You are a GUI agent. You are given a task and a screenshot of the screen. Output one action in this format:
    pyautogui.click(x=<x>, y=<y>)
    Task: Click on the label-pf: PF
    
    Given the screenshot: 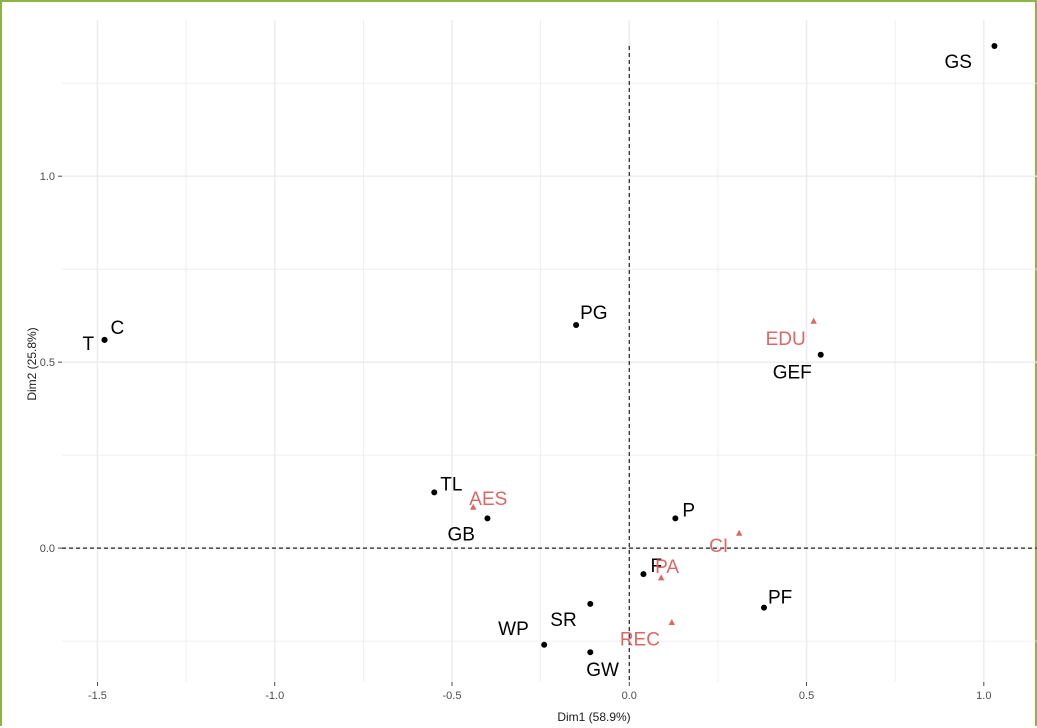 What is the action you would take?
    pyautogui.click(x=780, y=598)
    